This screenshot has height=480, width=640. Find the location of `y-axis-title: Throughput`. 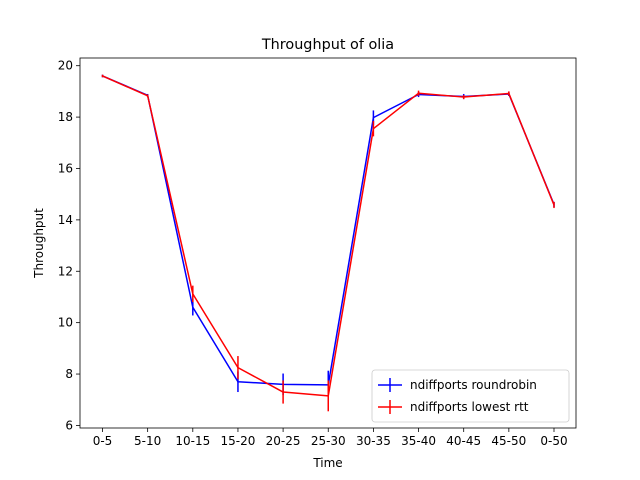

y-axis-title: Throughput is located at coordinates (39, 243).